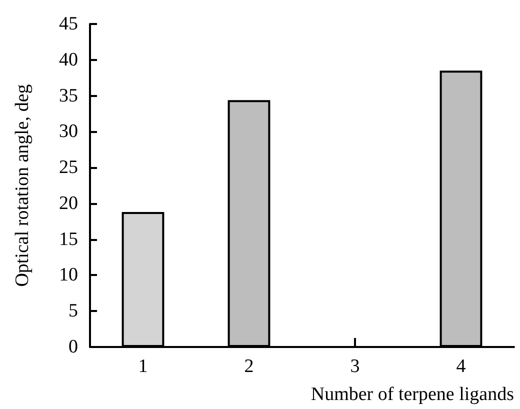 The width and height of the screenshot is (520, 409). I want to click on x-tick-label: 2, so click(249, 366).